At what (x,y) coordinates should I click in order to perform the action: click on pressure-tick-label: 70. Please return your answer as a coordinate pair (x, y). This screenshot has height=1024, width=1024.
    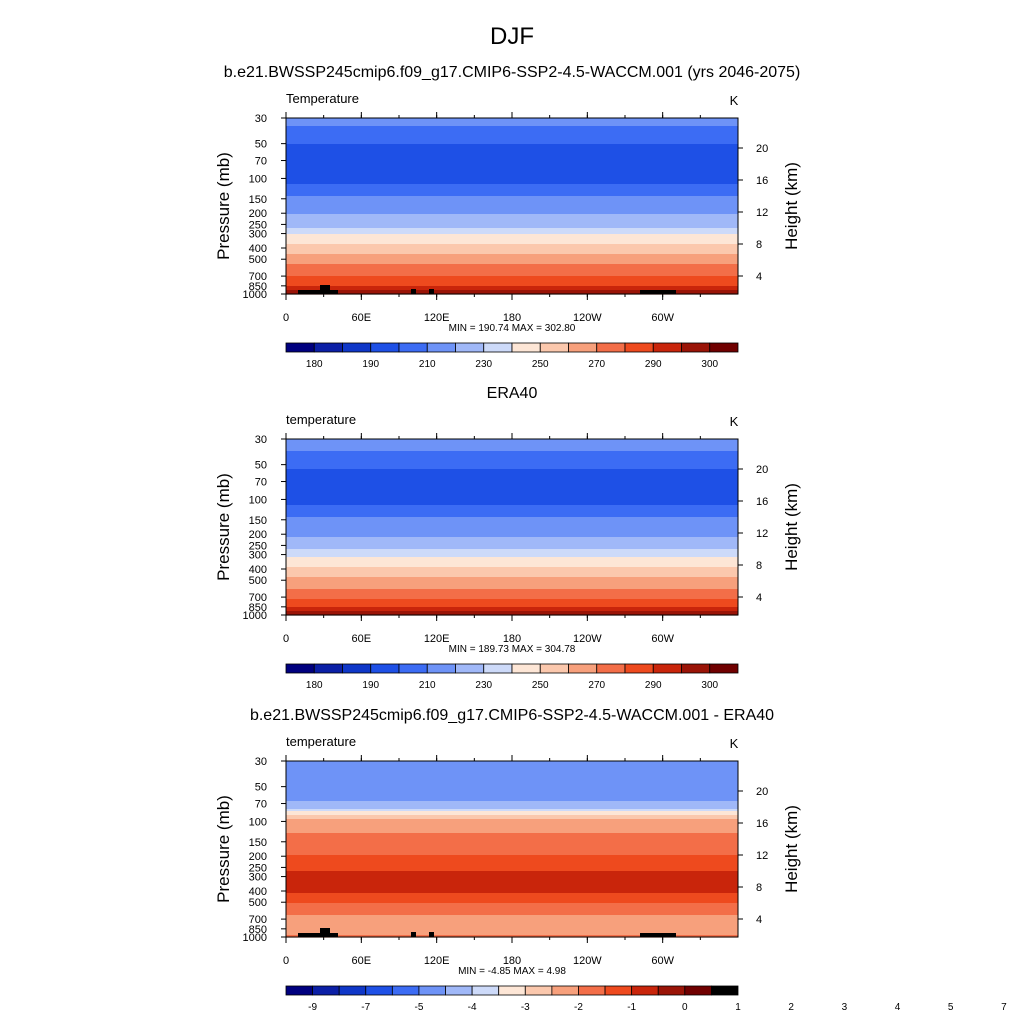
    Looking at the image, I should click on (261, 162).